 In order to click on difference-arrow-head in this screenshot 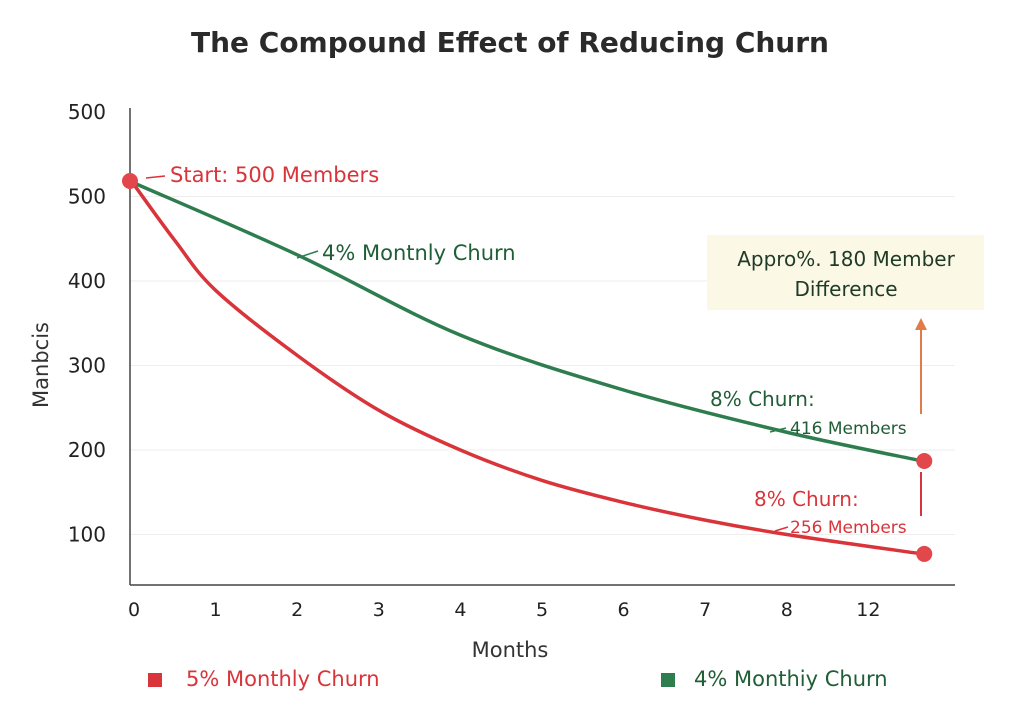, I will do `click(921, 324)`.